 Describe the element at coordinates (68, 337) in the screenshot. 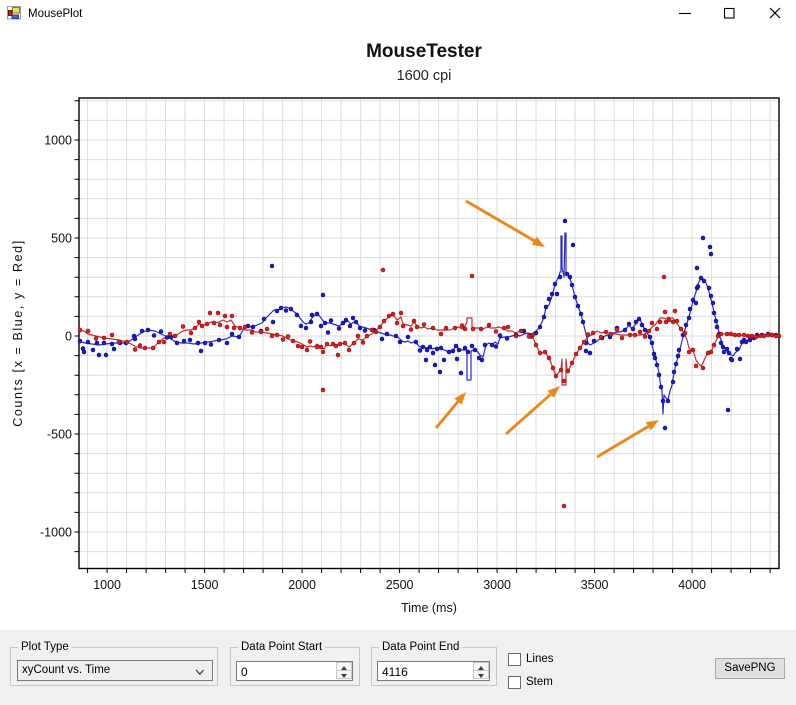

I see `svg-text: 0` at that location.